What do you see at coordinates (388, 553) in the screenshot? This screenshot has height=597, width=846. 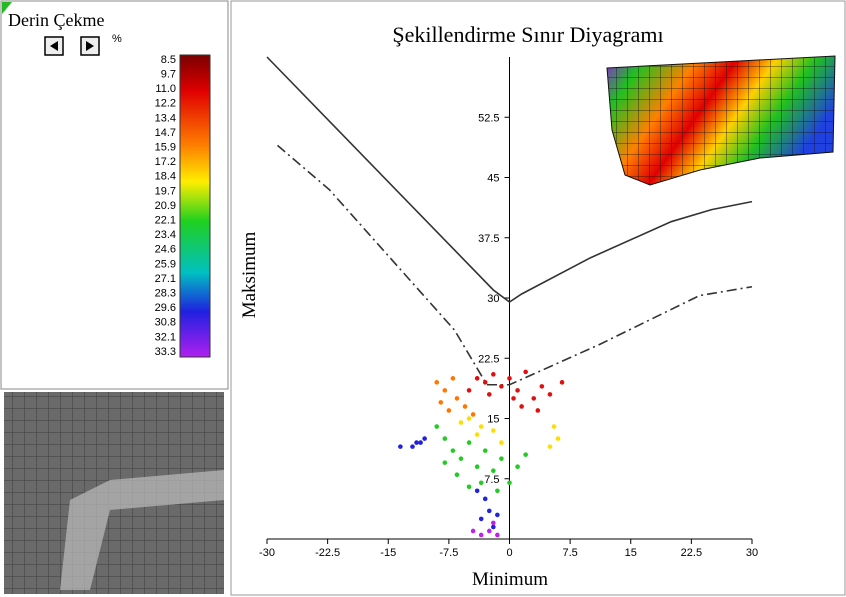 I see `x-tick-label: -15` at bounding box center [388, 553].